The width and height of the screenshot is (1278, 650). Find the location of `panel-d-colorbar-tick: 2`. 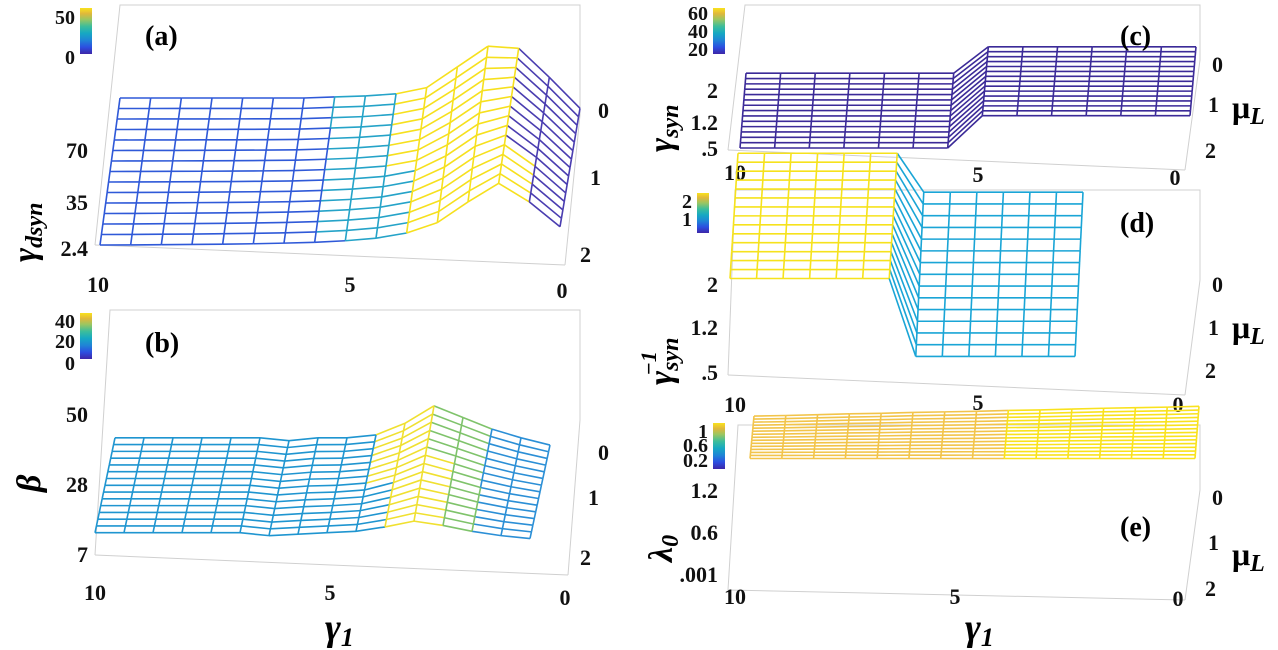

panel-d-colorbar-tick: 2 is located at coordinates (687, 202).